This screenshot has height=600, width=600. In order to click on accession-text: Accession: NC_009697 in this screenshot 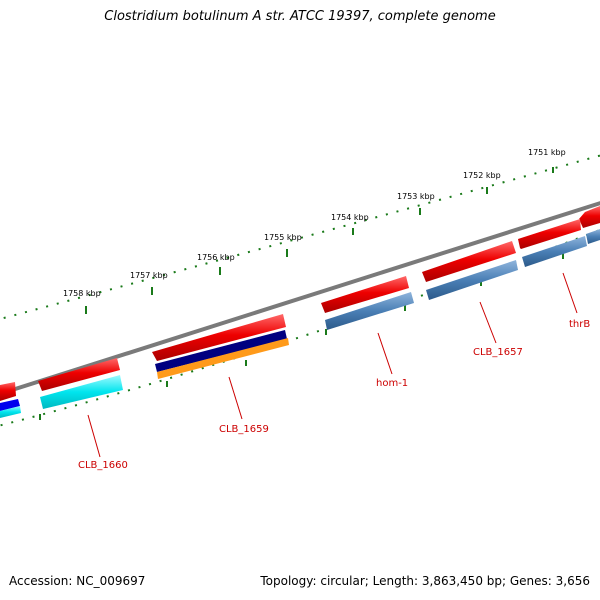, I will do `click(77, 581)`.